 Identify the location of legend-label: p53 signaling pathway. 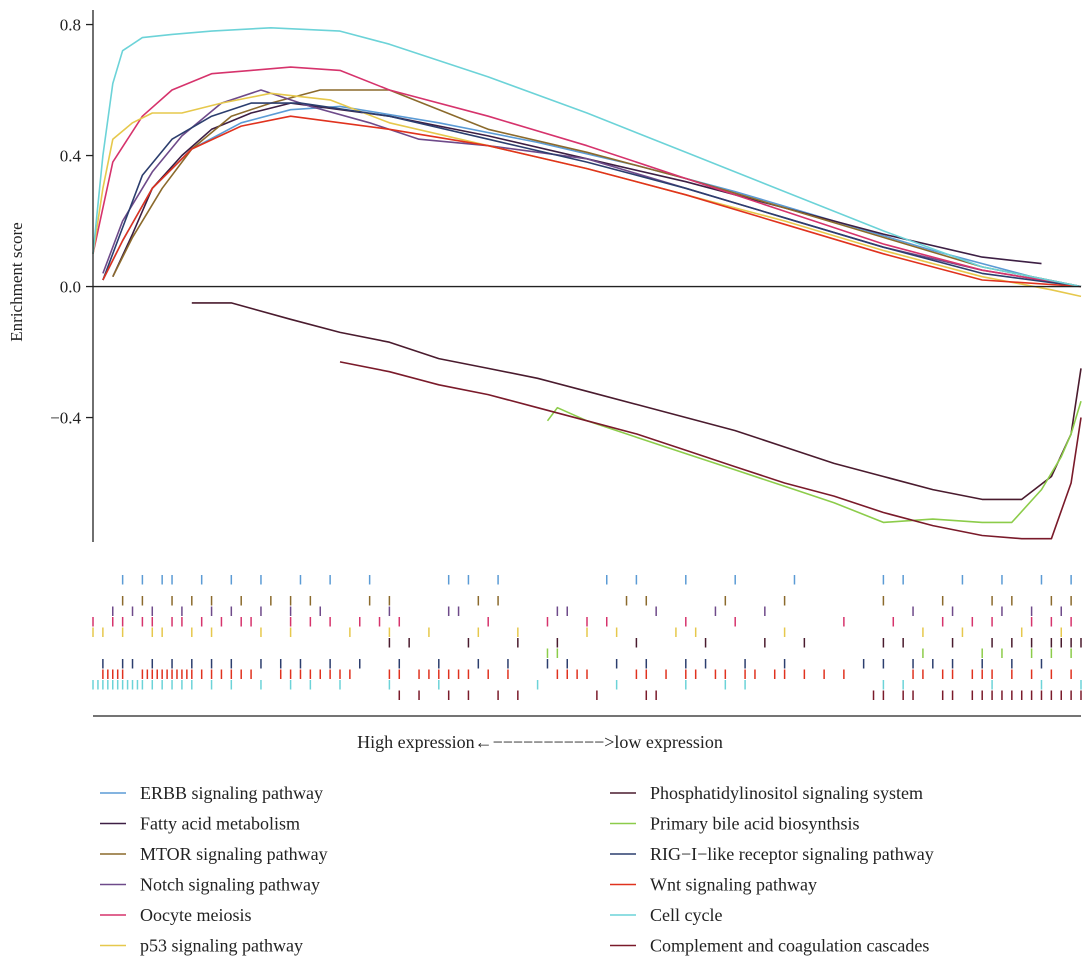
(221, 946).